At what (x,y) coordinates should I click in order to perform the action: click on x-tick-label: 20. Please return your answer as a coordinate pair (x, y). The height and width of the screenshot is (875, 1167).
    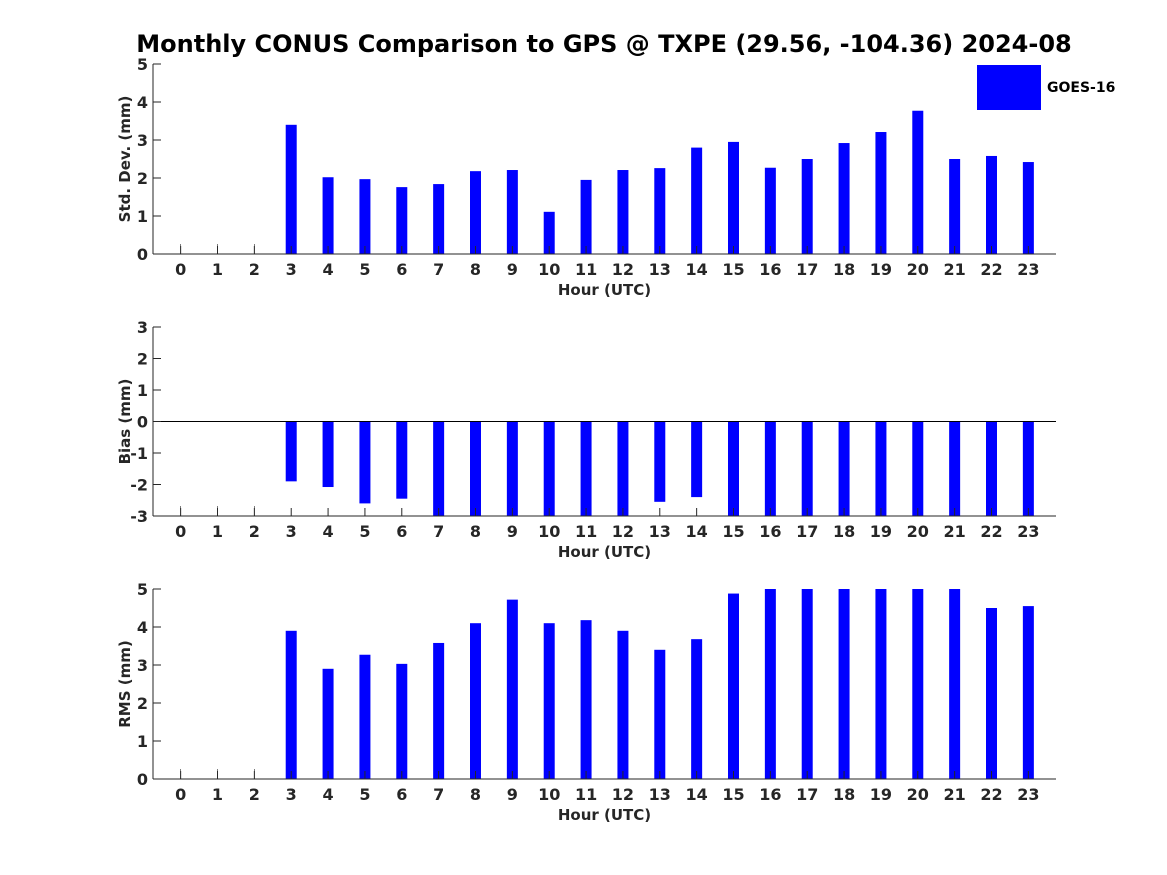
    Looking at the image, I should click on (918, 531).